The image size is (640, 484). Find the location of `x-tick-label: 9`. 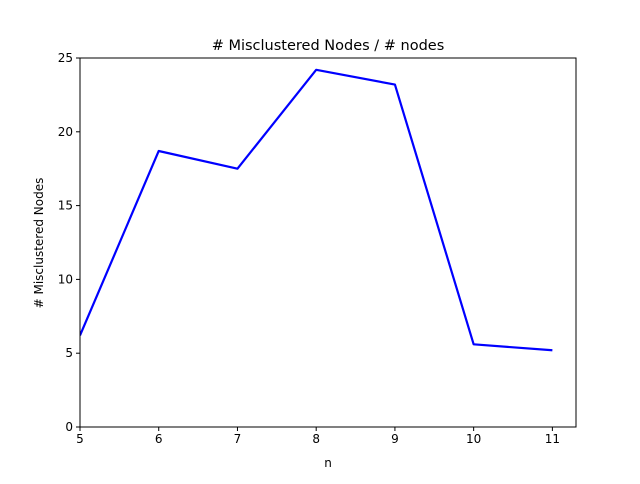

x-tick-label: 9 is located at coordinates (395, 439).